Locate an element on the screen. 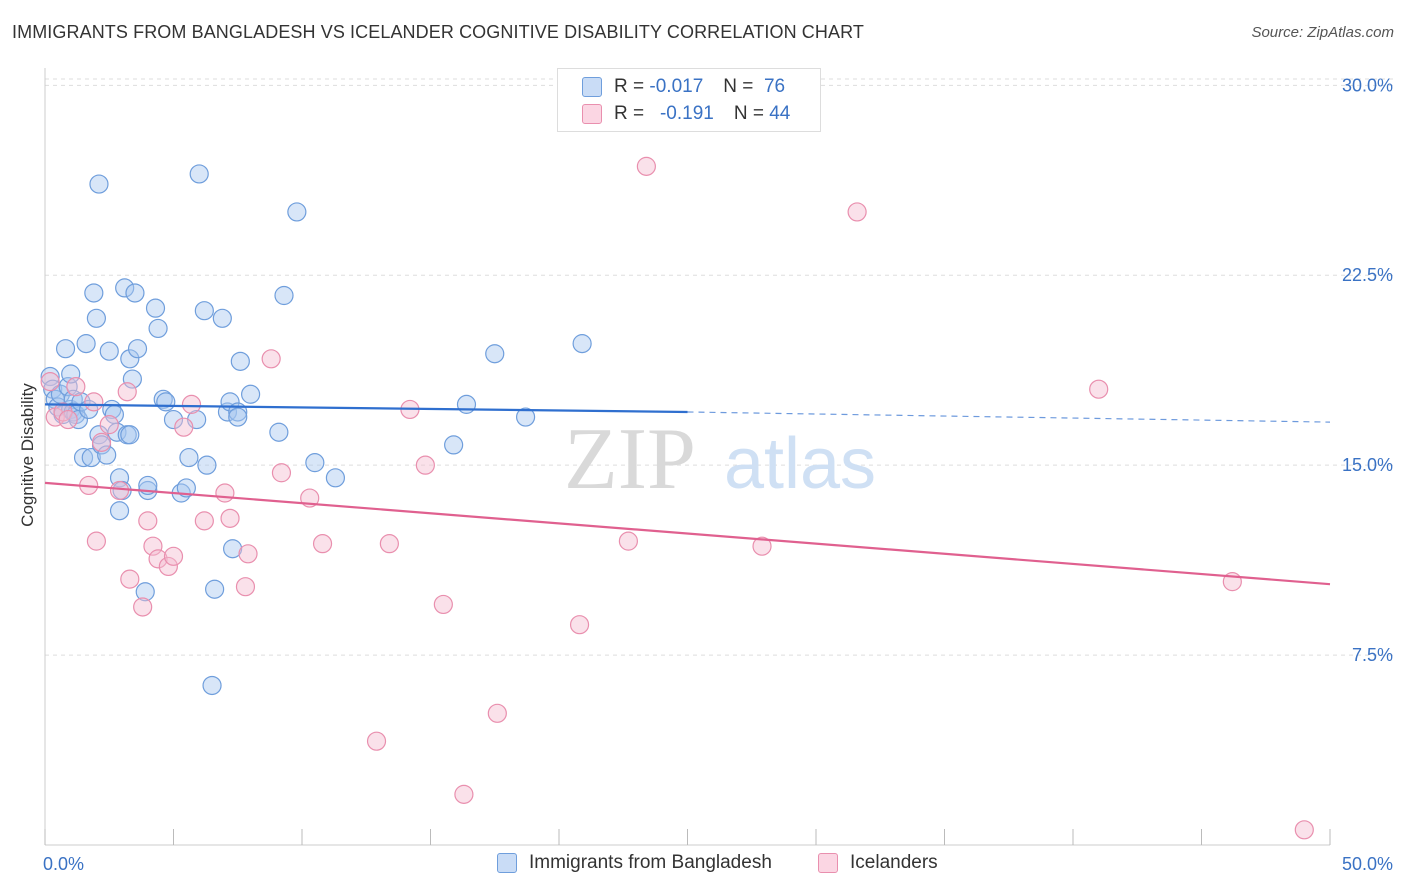 This screenshot has width=1406, height=892. legend-r-value: -0.191 is located at coordinates (686, 113).